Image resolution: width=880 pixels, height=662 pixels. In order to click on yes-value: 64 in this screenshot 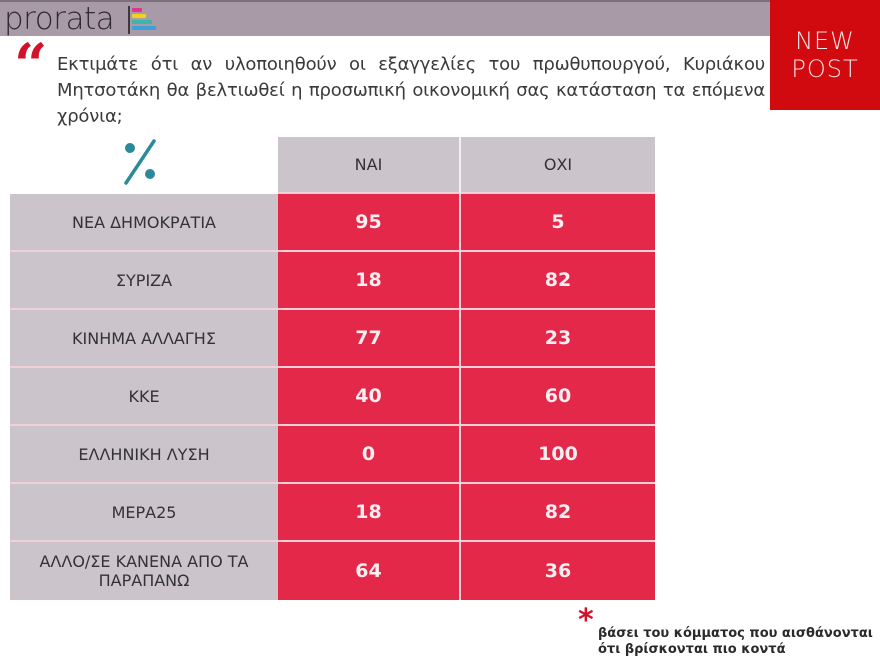, I will do `click(369, 571)`.